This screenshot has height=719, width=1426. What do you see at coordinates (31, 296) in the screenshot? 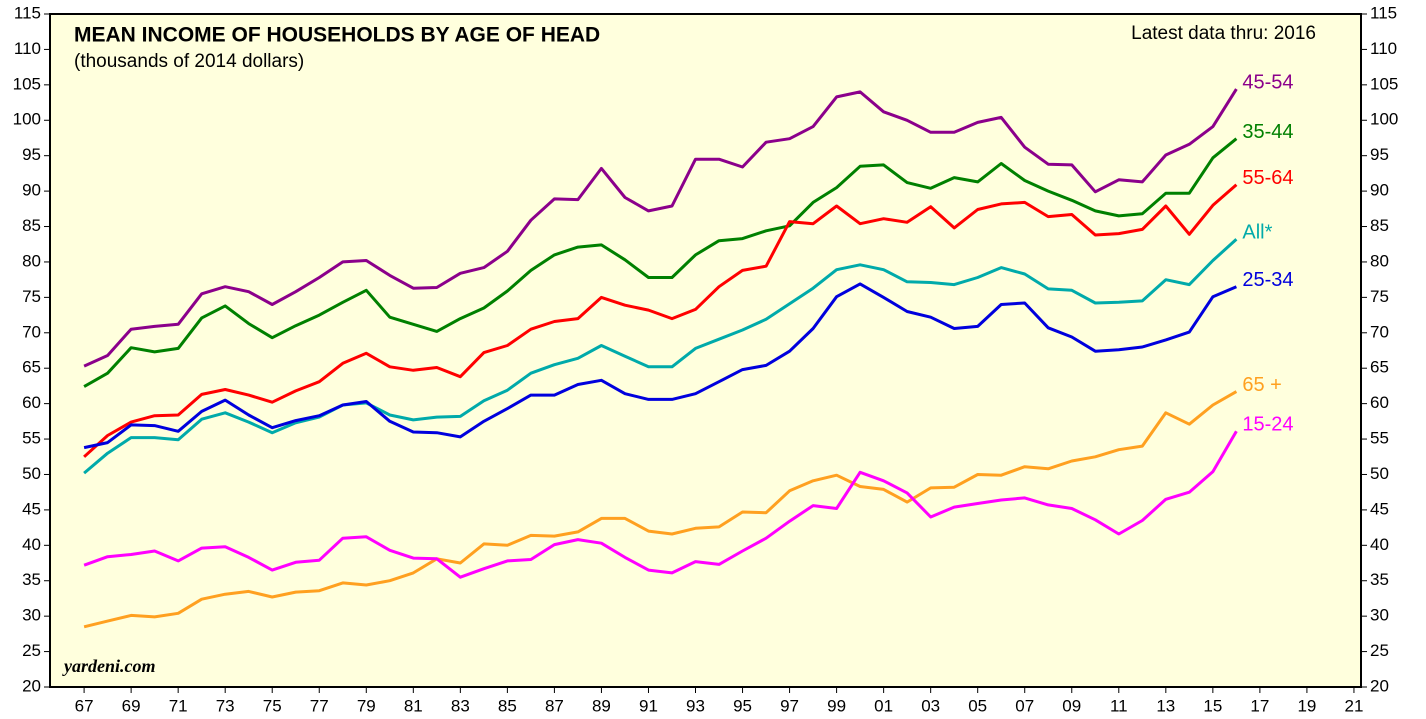
I see `y-tick-label: 75` at bounding box center [31, 296].